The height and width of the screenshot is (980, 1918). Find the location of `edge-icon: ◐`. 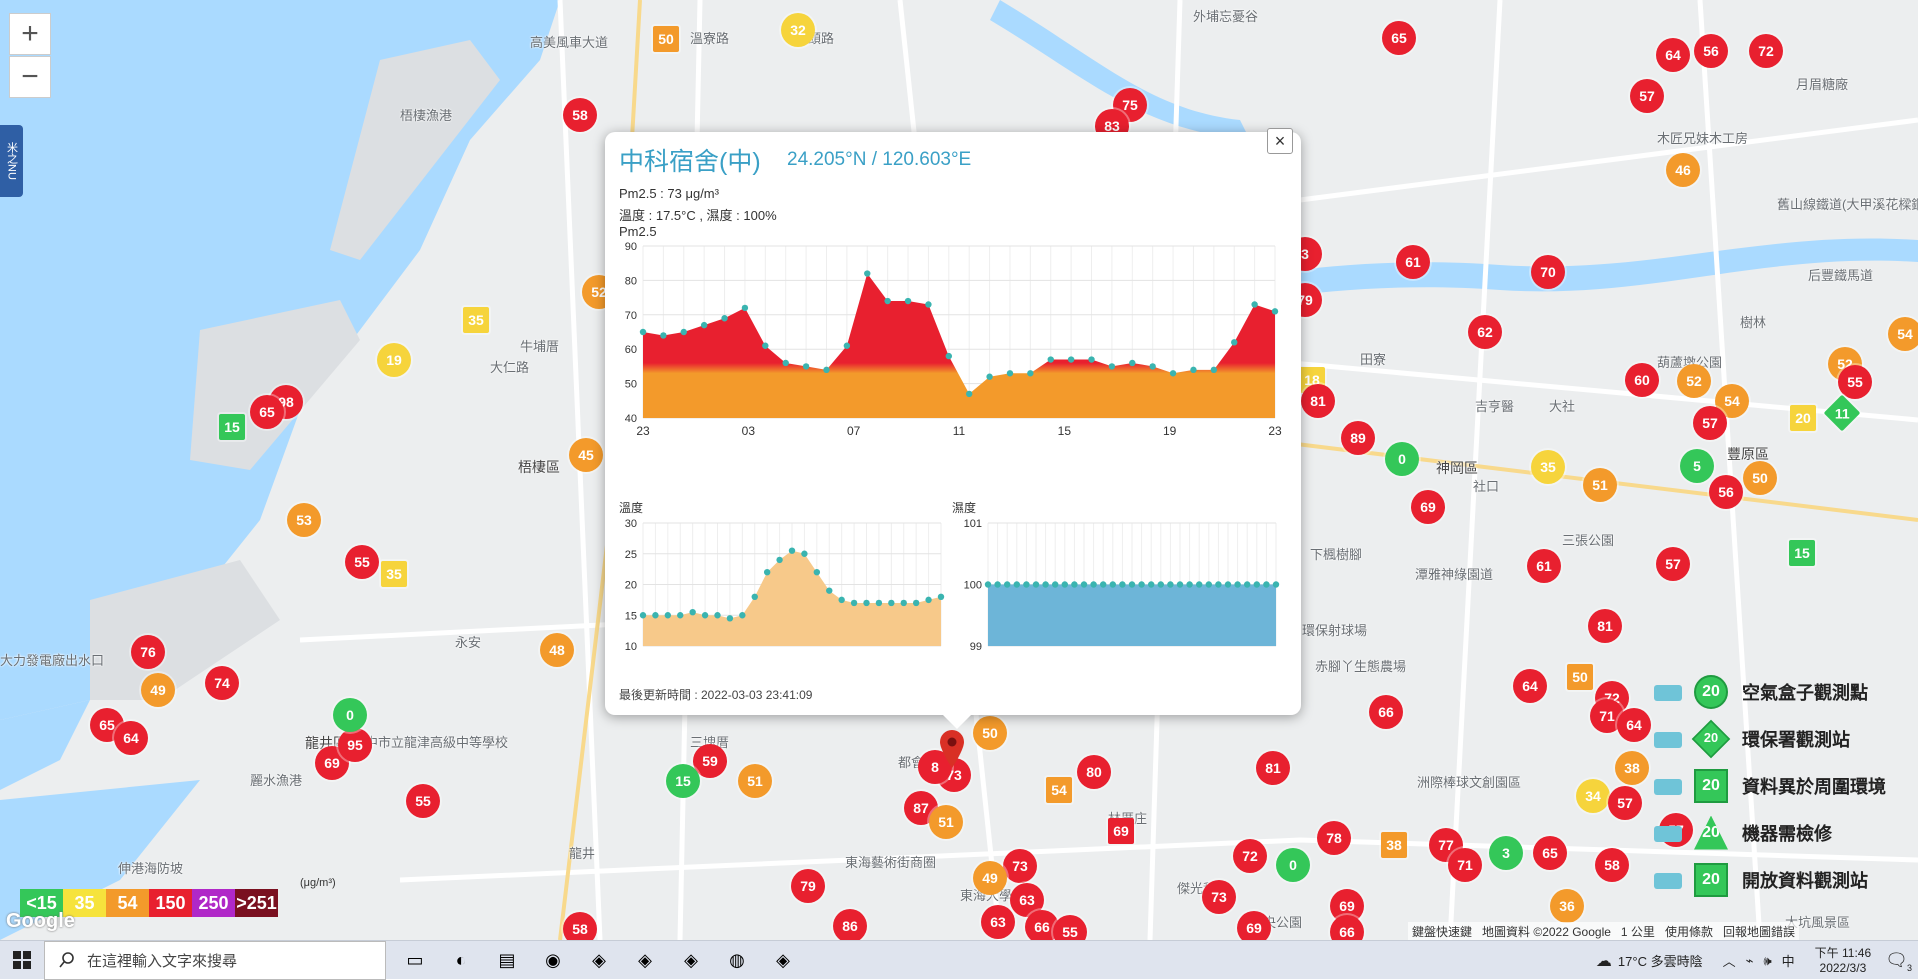

edge-icon: ◐ is located at coordinates (461, 959).